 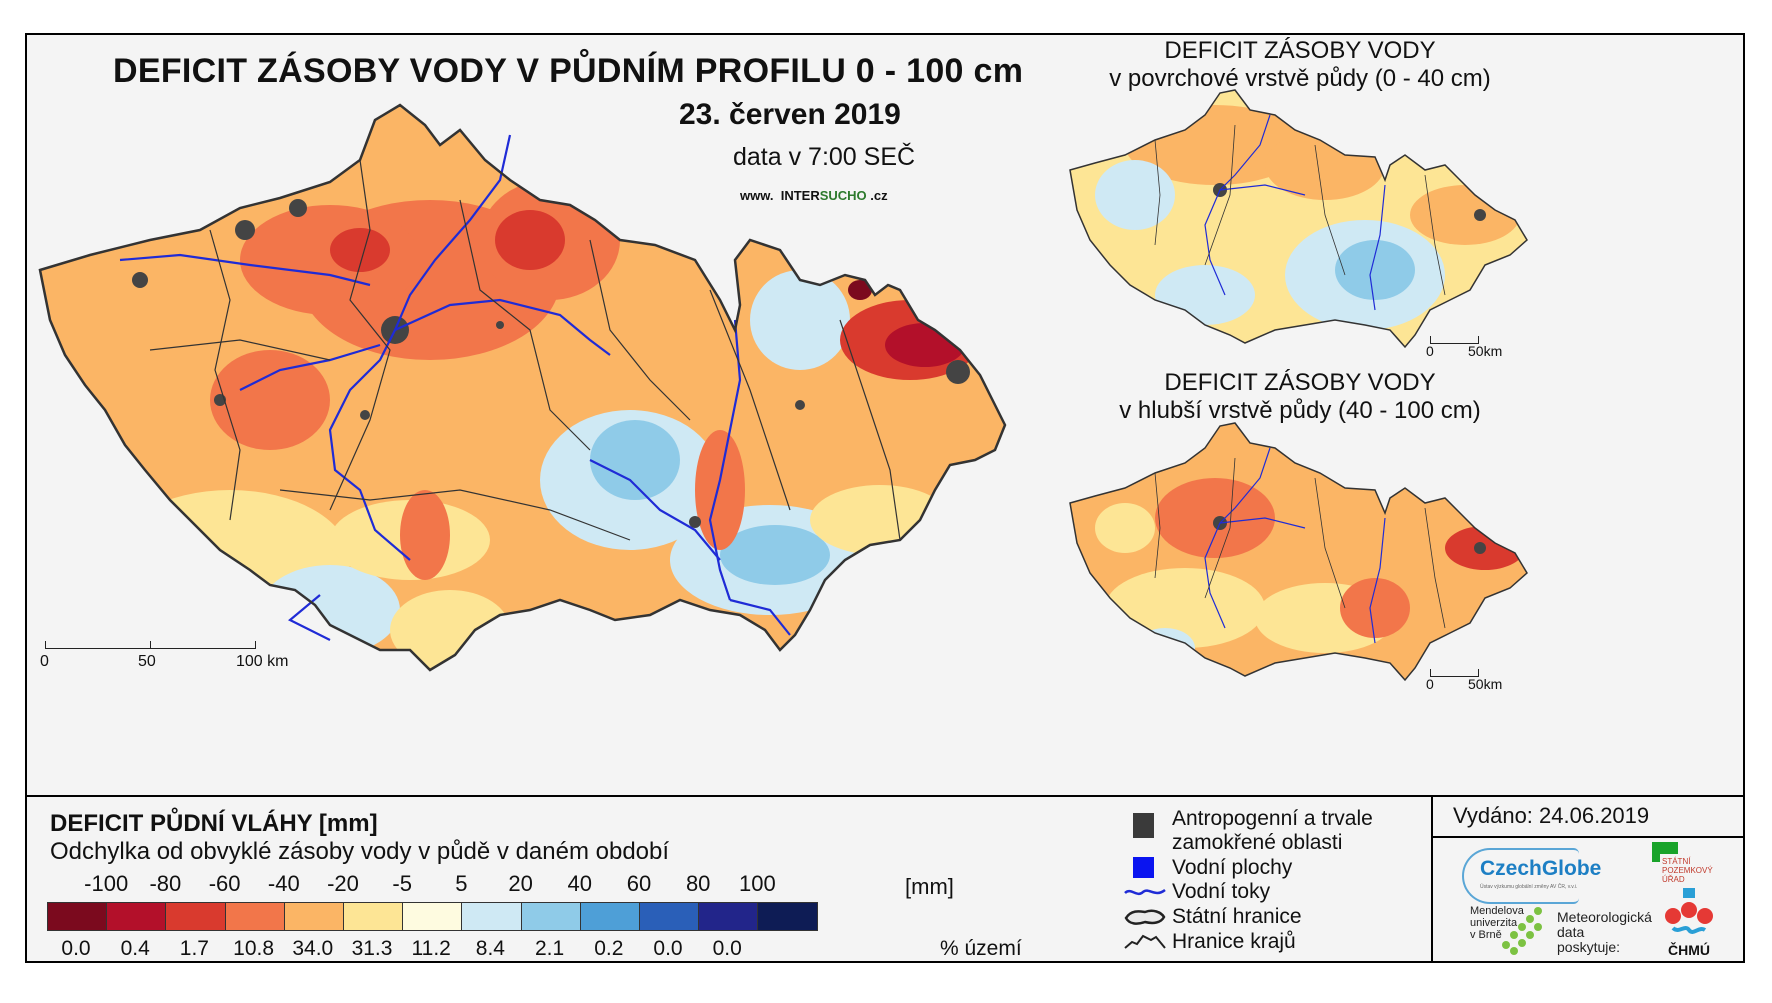 What do you see at coordinates (254, 948) in the screenshot?
I see `legend-percent-label: 10.8` at bounding box center [254, 948].